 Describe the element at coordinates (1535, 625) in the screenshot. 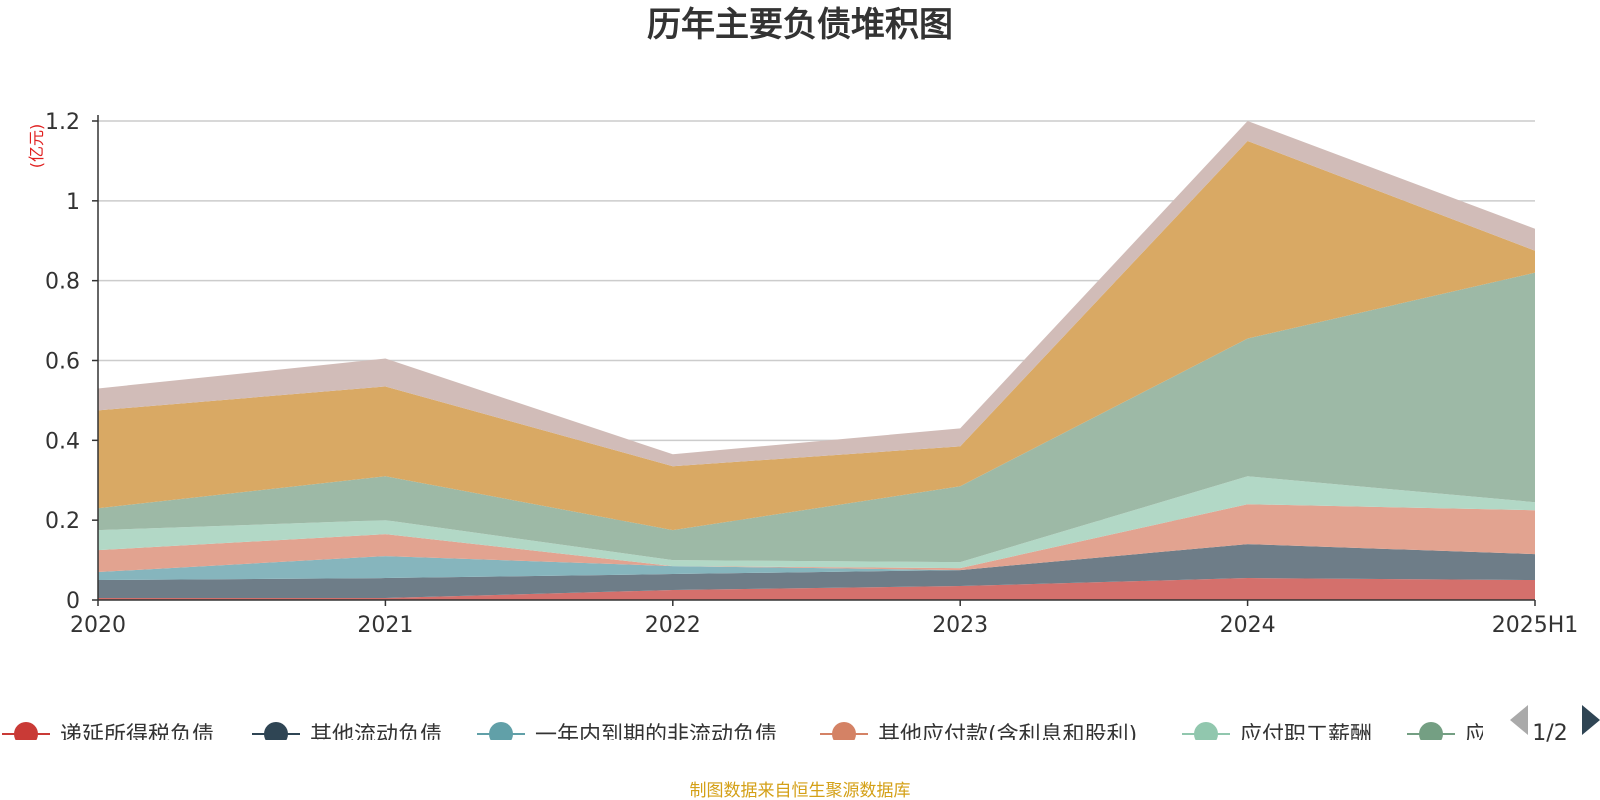

I see `x-tick-label: 2025H1` at that location.